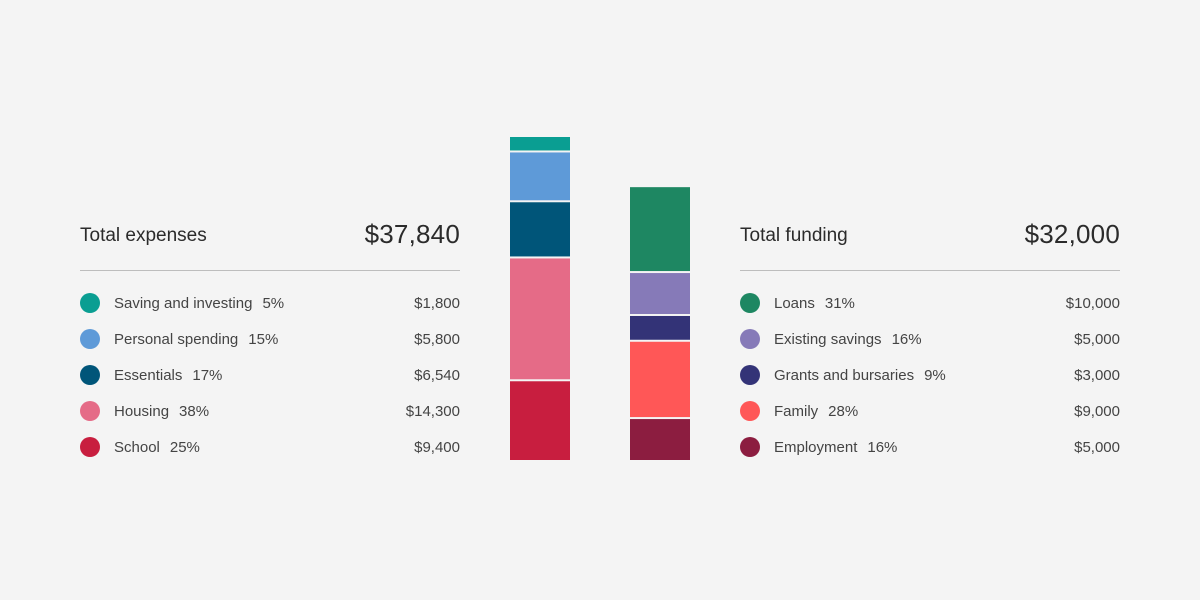  Describe the element at coordinates (660, 379) in the screenshot. I see `bar-segment-family` at that location.